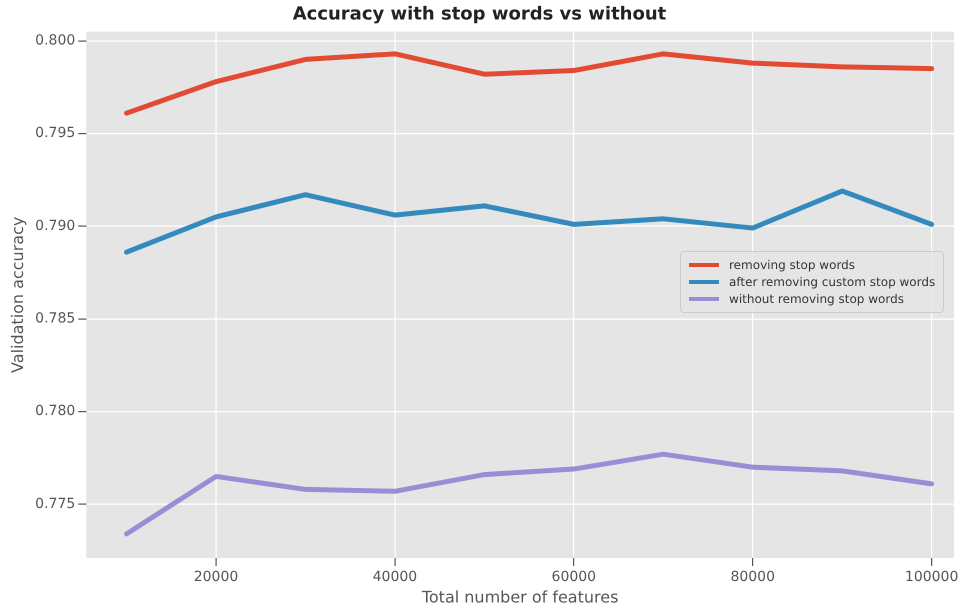 This screenshot has height=612, width=962. Describe the element at coordinates (395, 577) in the screenshot. I see `x-tick-label: 40000` at that location.